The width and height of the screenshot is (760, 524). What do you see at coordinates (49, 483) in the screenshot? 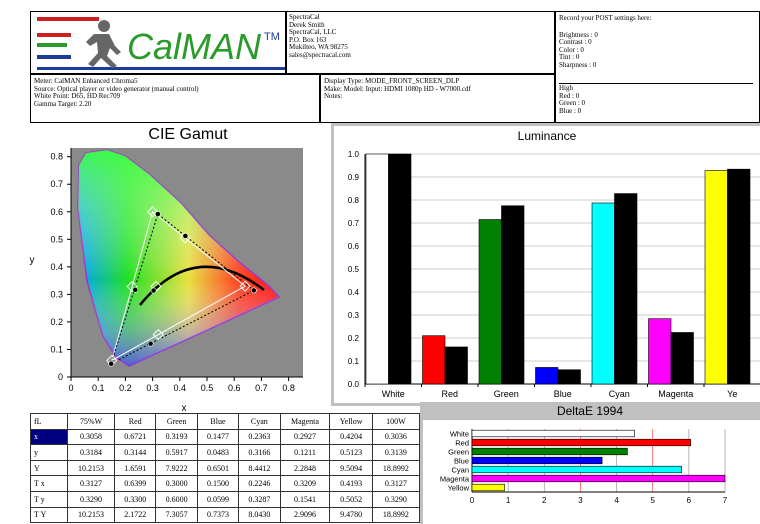
I see `table-row-label: T x` at bounding box center [49, 483].